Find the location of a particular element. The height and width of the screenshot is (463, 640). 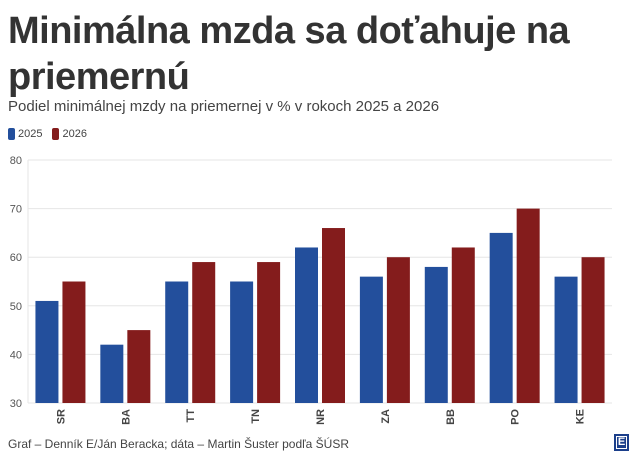

y-tick-label: 60 is located at coordinates (16, 258).